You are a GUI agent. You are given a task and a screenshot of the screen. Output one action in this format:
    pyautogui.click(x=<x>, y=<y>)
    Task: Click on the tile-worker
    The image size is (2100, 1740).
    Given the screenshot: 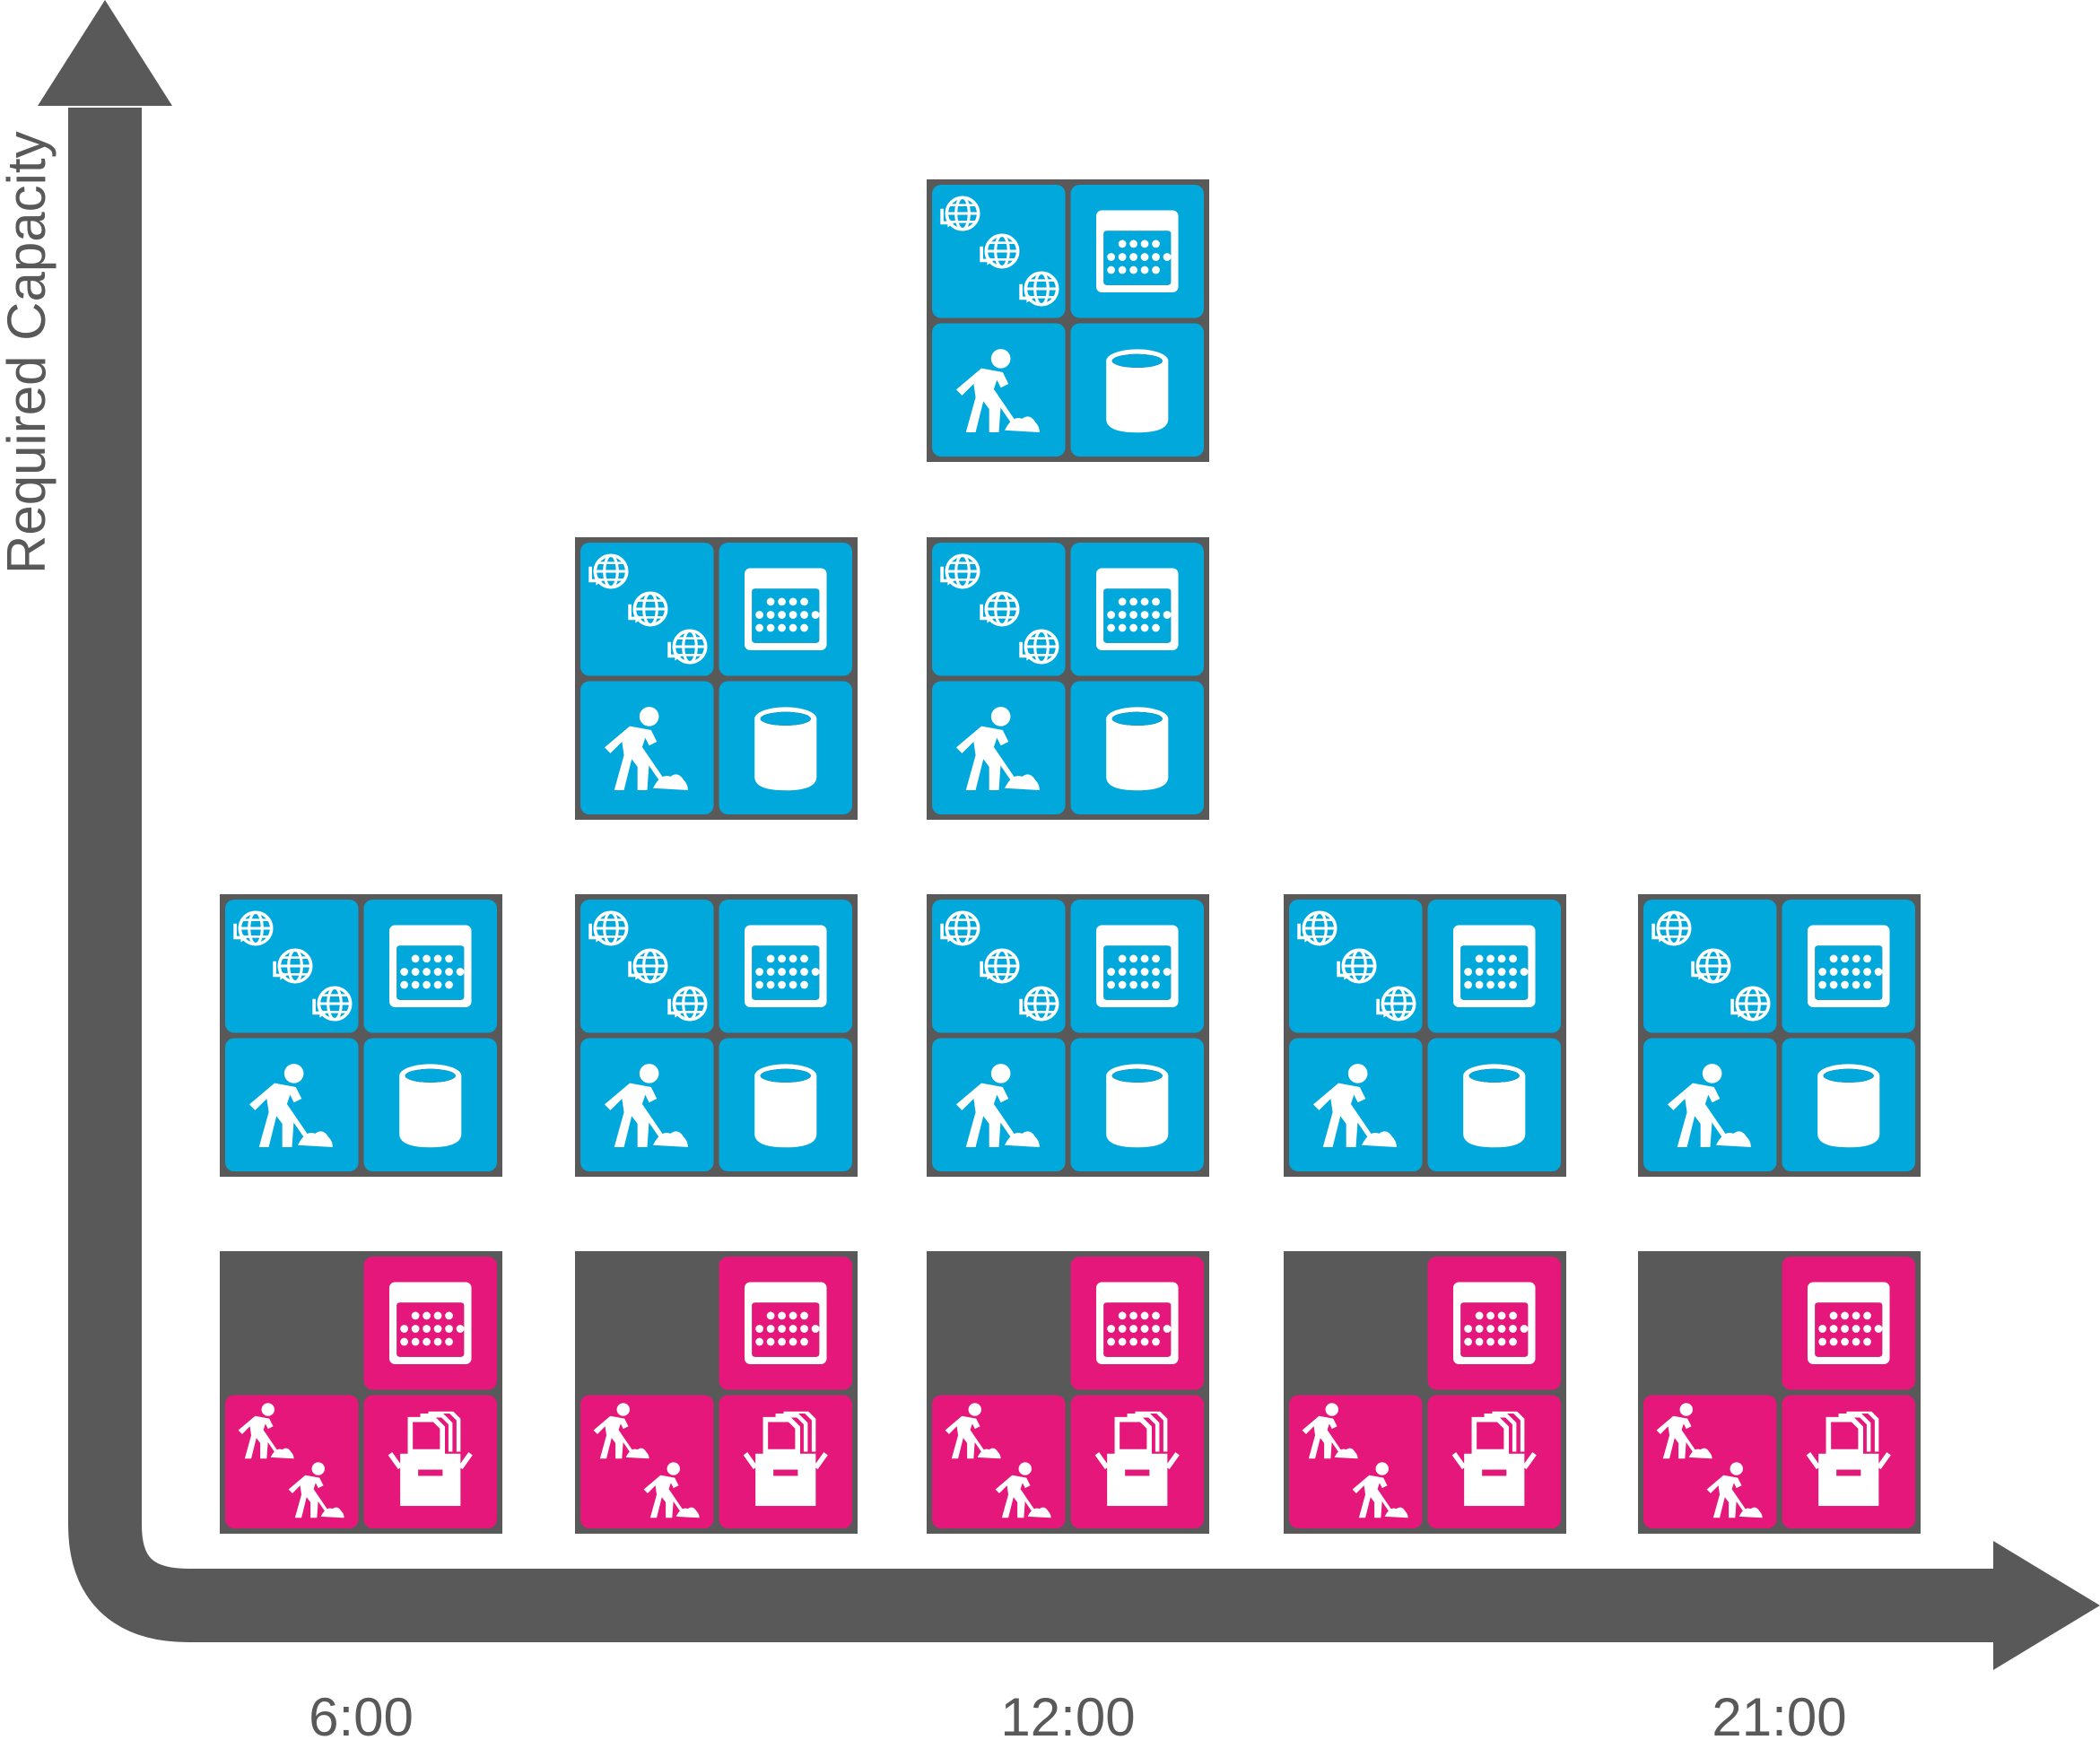 What is the action you would take?
    pyautogui.click(x=999, y=748)
    